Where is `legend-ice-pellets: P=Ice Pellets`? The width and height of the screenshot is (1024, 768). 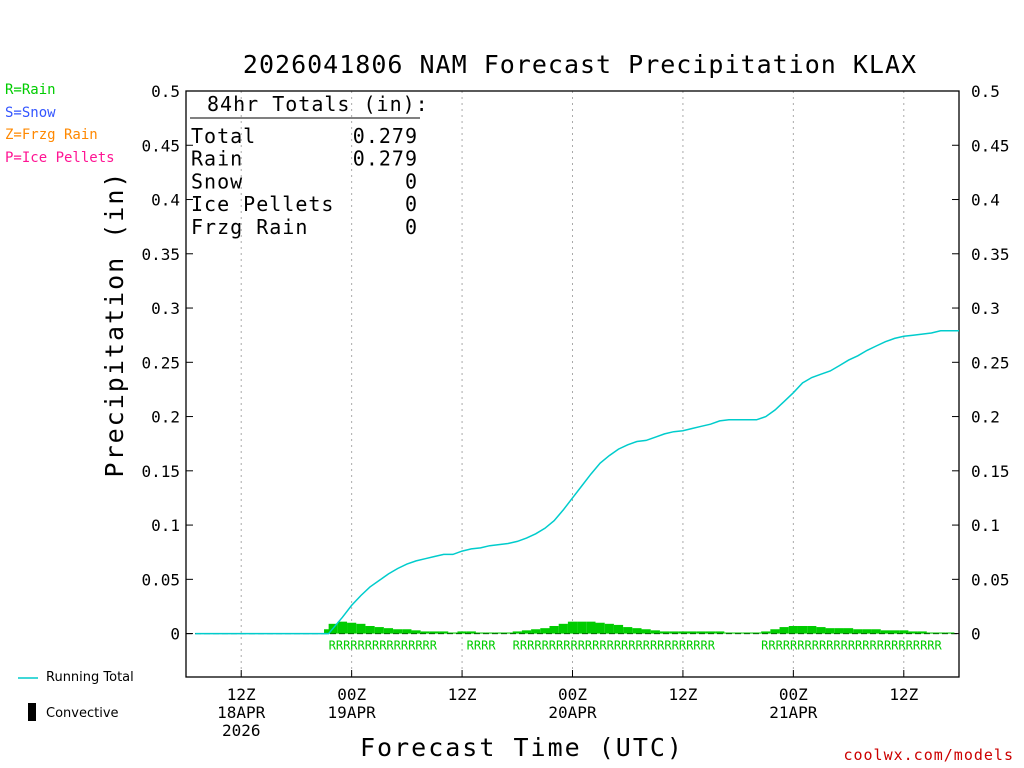
legend-ice-pellets: P=Ice Pellets is located at coordinates (60, 158).